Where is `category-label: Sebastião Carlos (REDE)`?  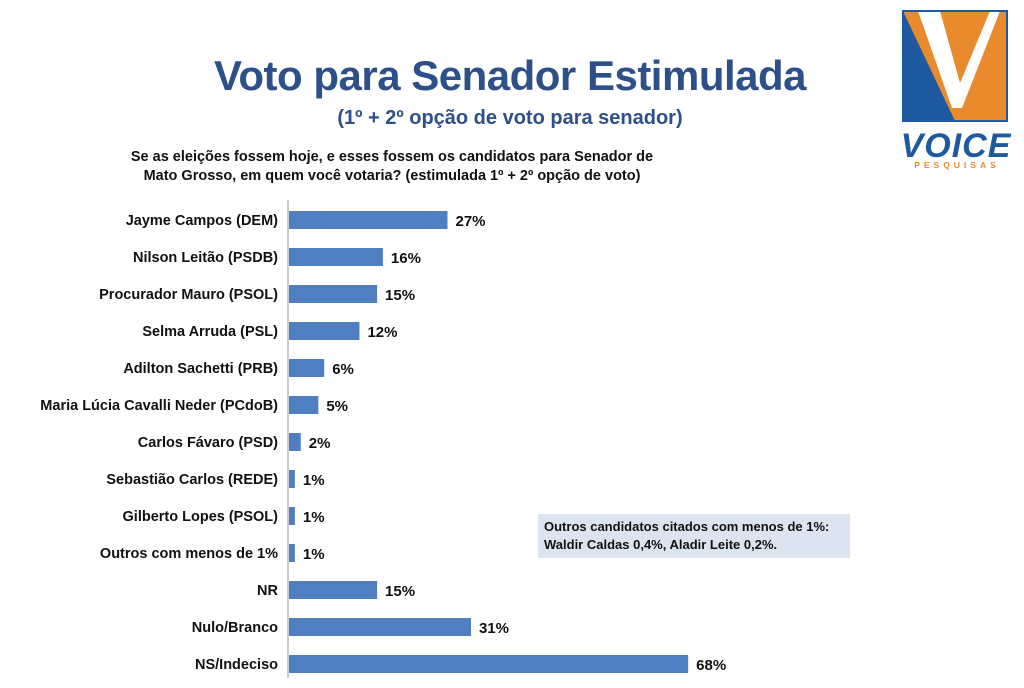 category-label: Sebastião Carlos (REDE) is located at coordinates (192, 480).